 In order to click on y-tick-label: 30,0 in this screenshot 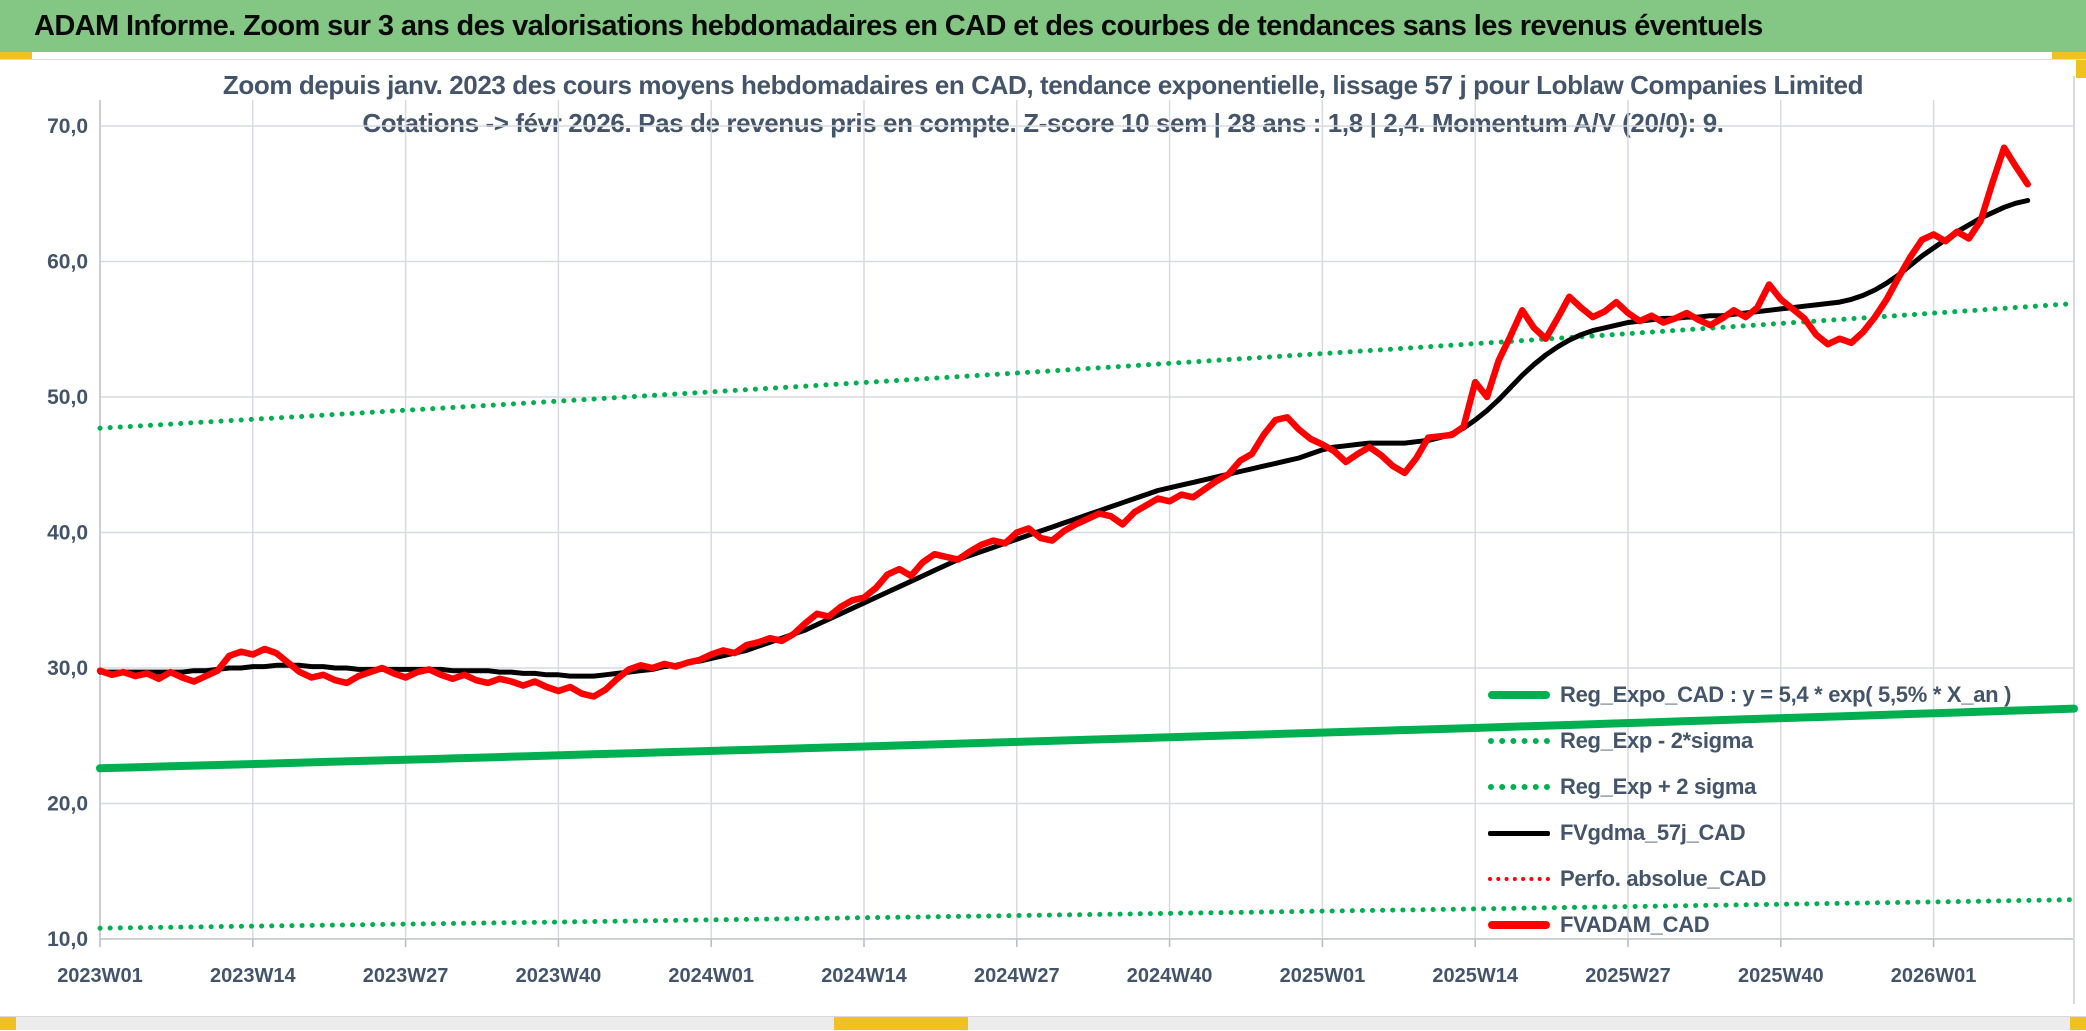, I will do `click(67, 668)`.